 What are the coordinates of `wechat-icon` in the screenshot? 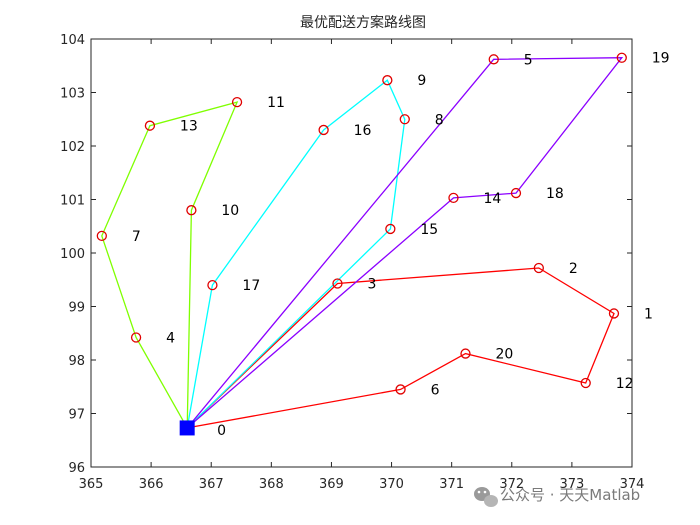 It's located at (486, 497).